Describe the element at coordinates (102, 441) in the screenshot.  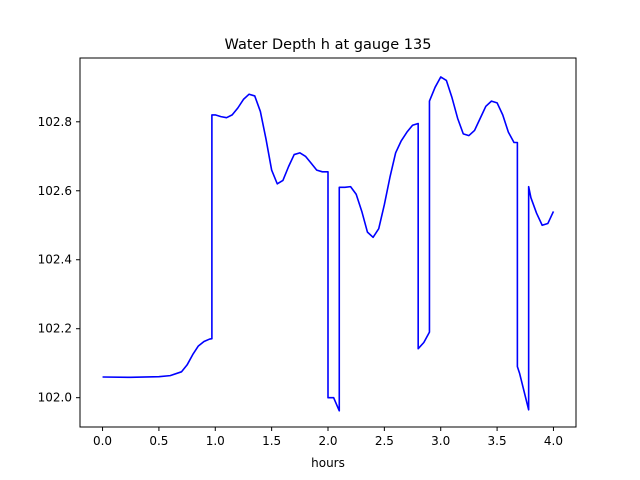
I see `x-tick-label: 0.0` at that location.